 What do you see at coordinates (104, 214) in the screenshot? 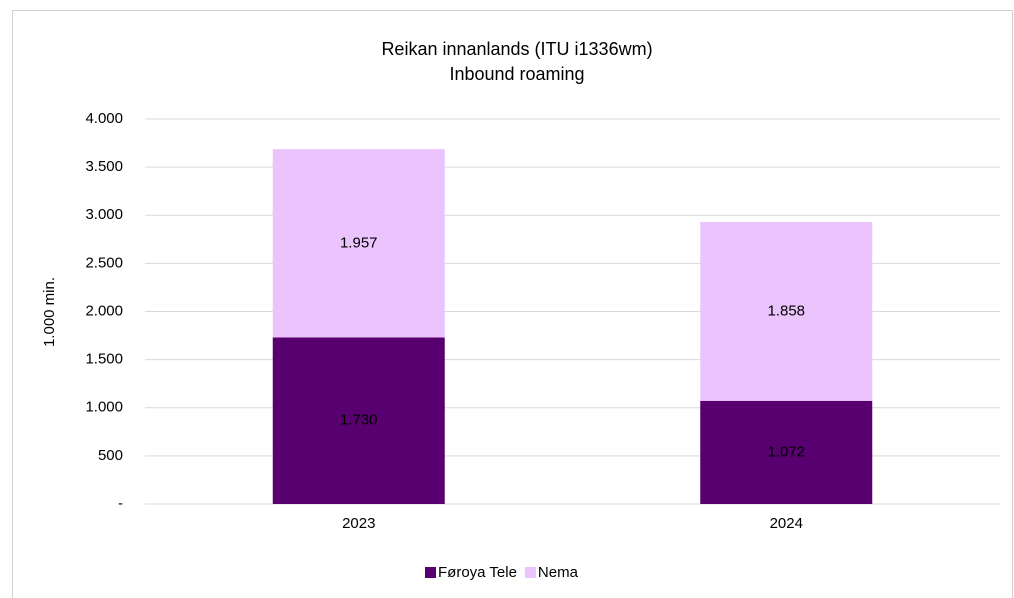
I see `y-tick-label: 3.000` at bounding box center [104, 214].